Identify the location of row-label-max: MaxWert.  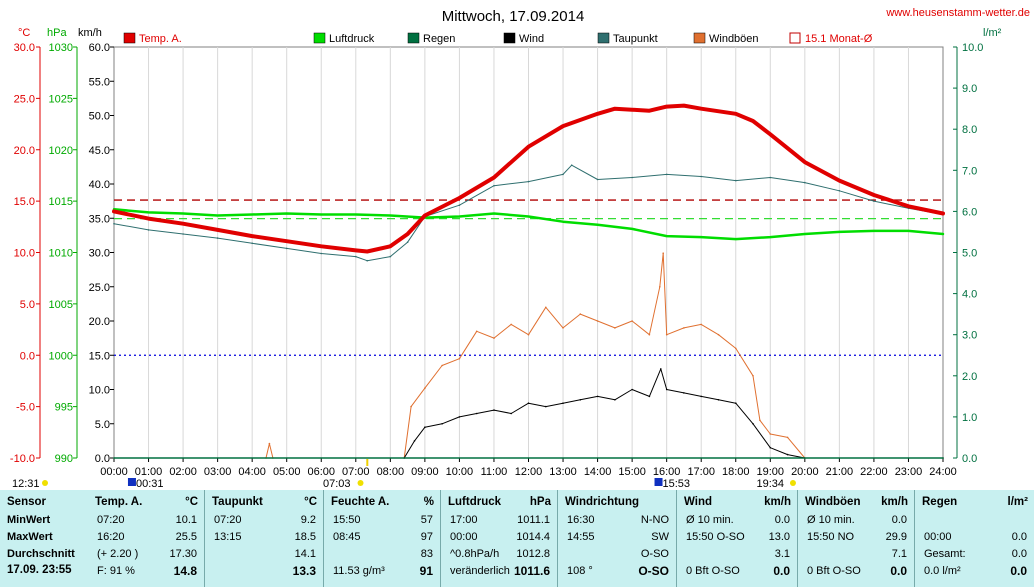
(30, 537).